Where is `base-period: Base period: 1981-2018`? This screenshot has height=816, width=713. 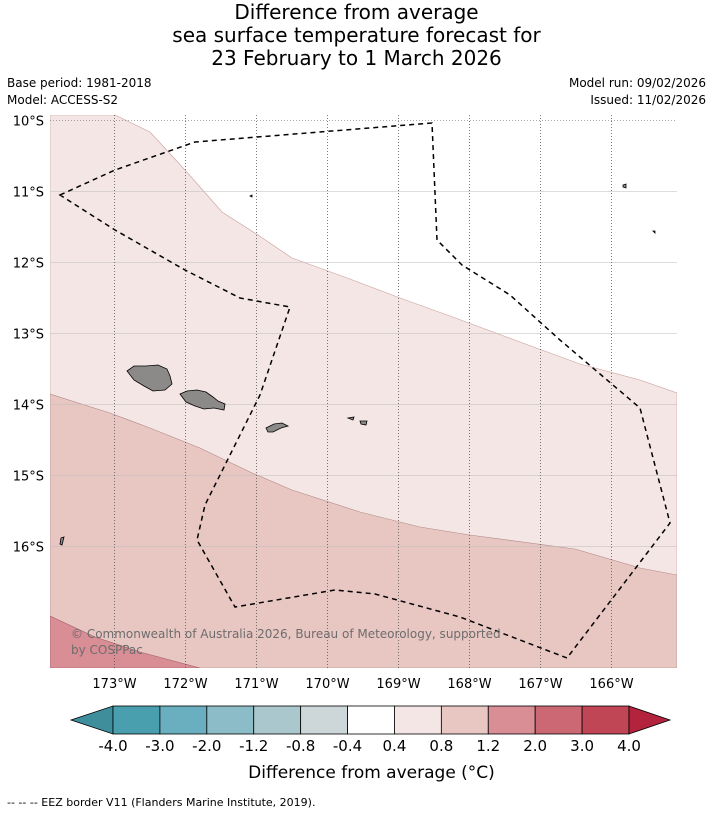
base-period: Base period: 1981-2018 is located at coordinates (79, 83).